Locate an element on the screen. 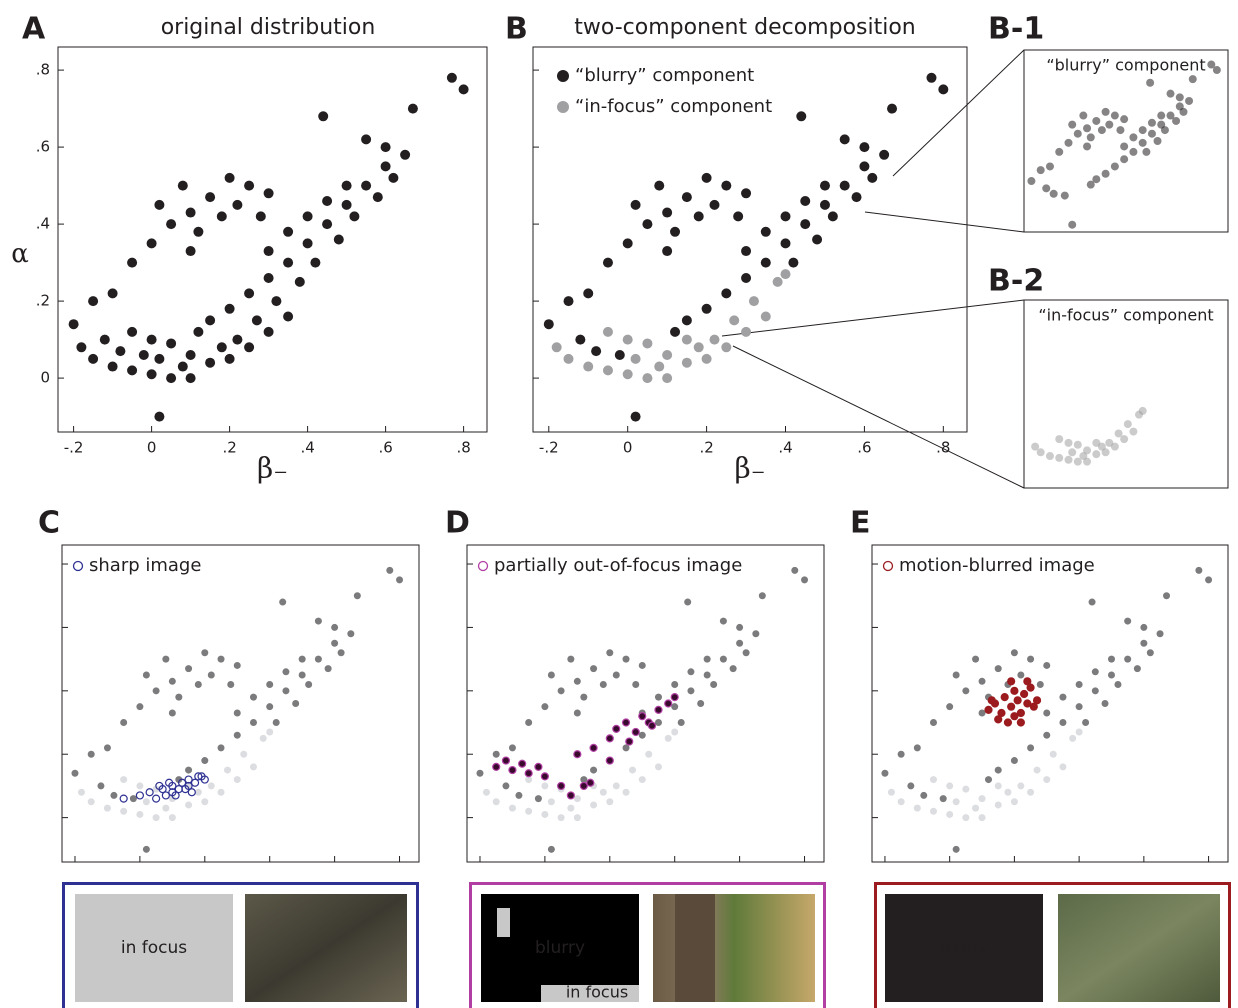 The height and width of the screenshot is (1008, 1238). panel-label: B-2 is located at coordinates (1016, 281).